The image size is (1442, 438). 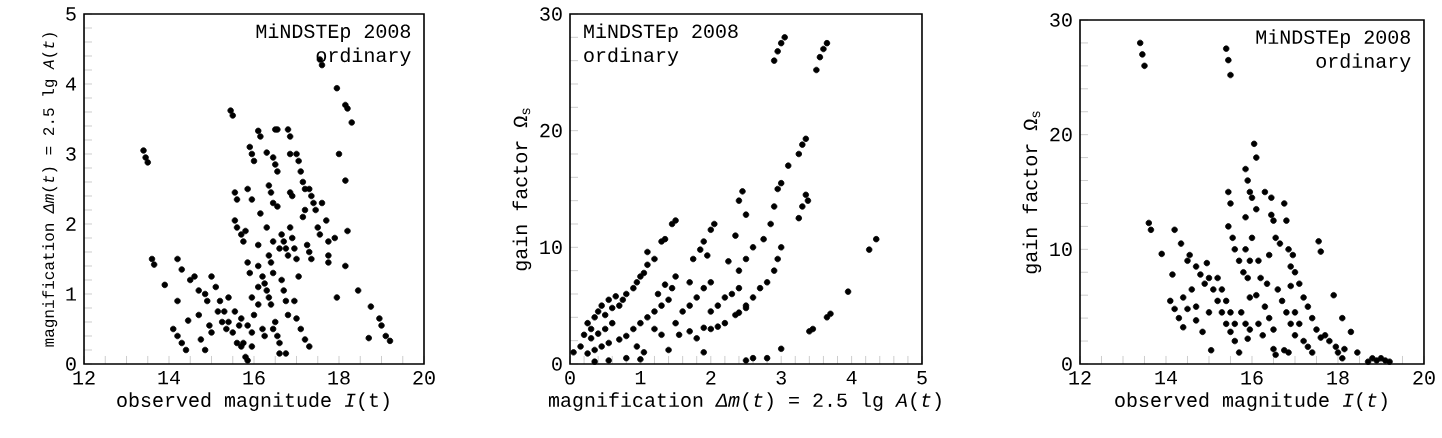 What do you see at coordinates (71, 224) in the screenshot?
I see `y-tick-label: 2` at bounding box center [71, 224].